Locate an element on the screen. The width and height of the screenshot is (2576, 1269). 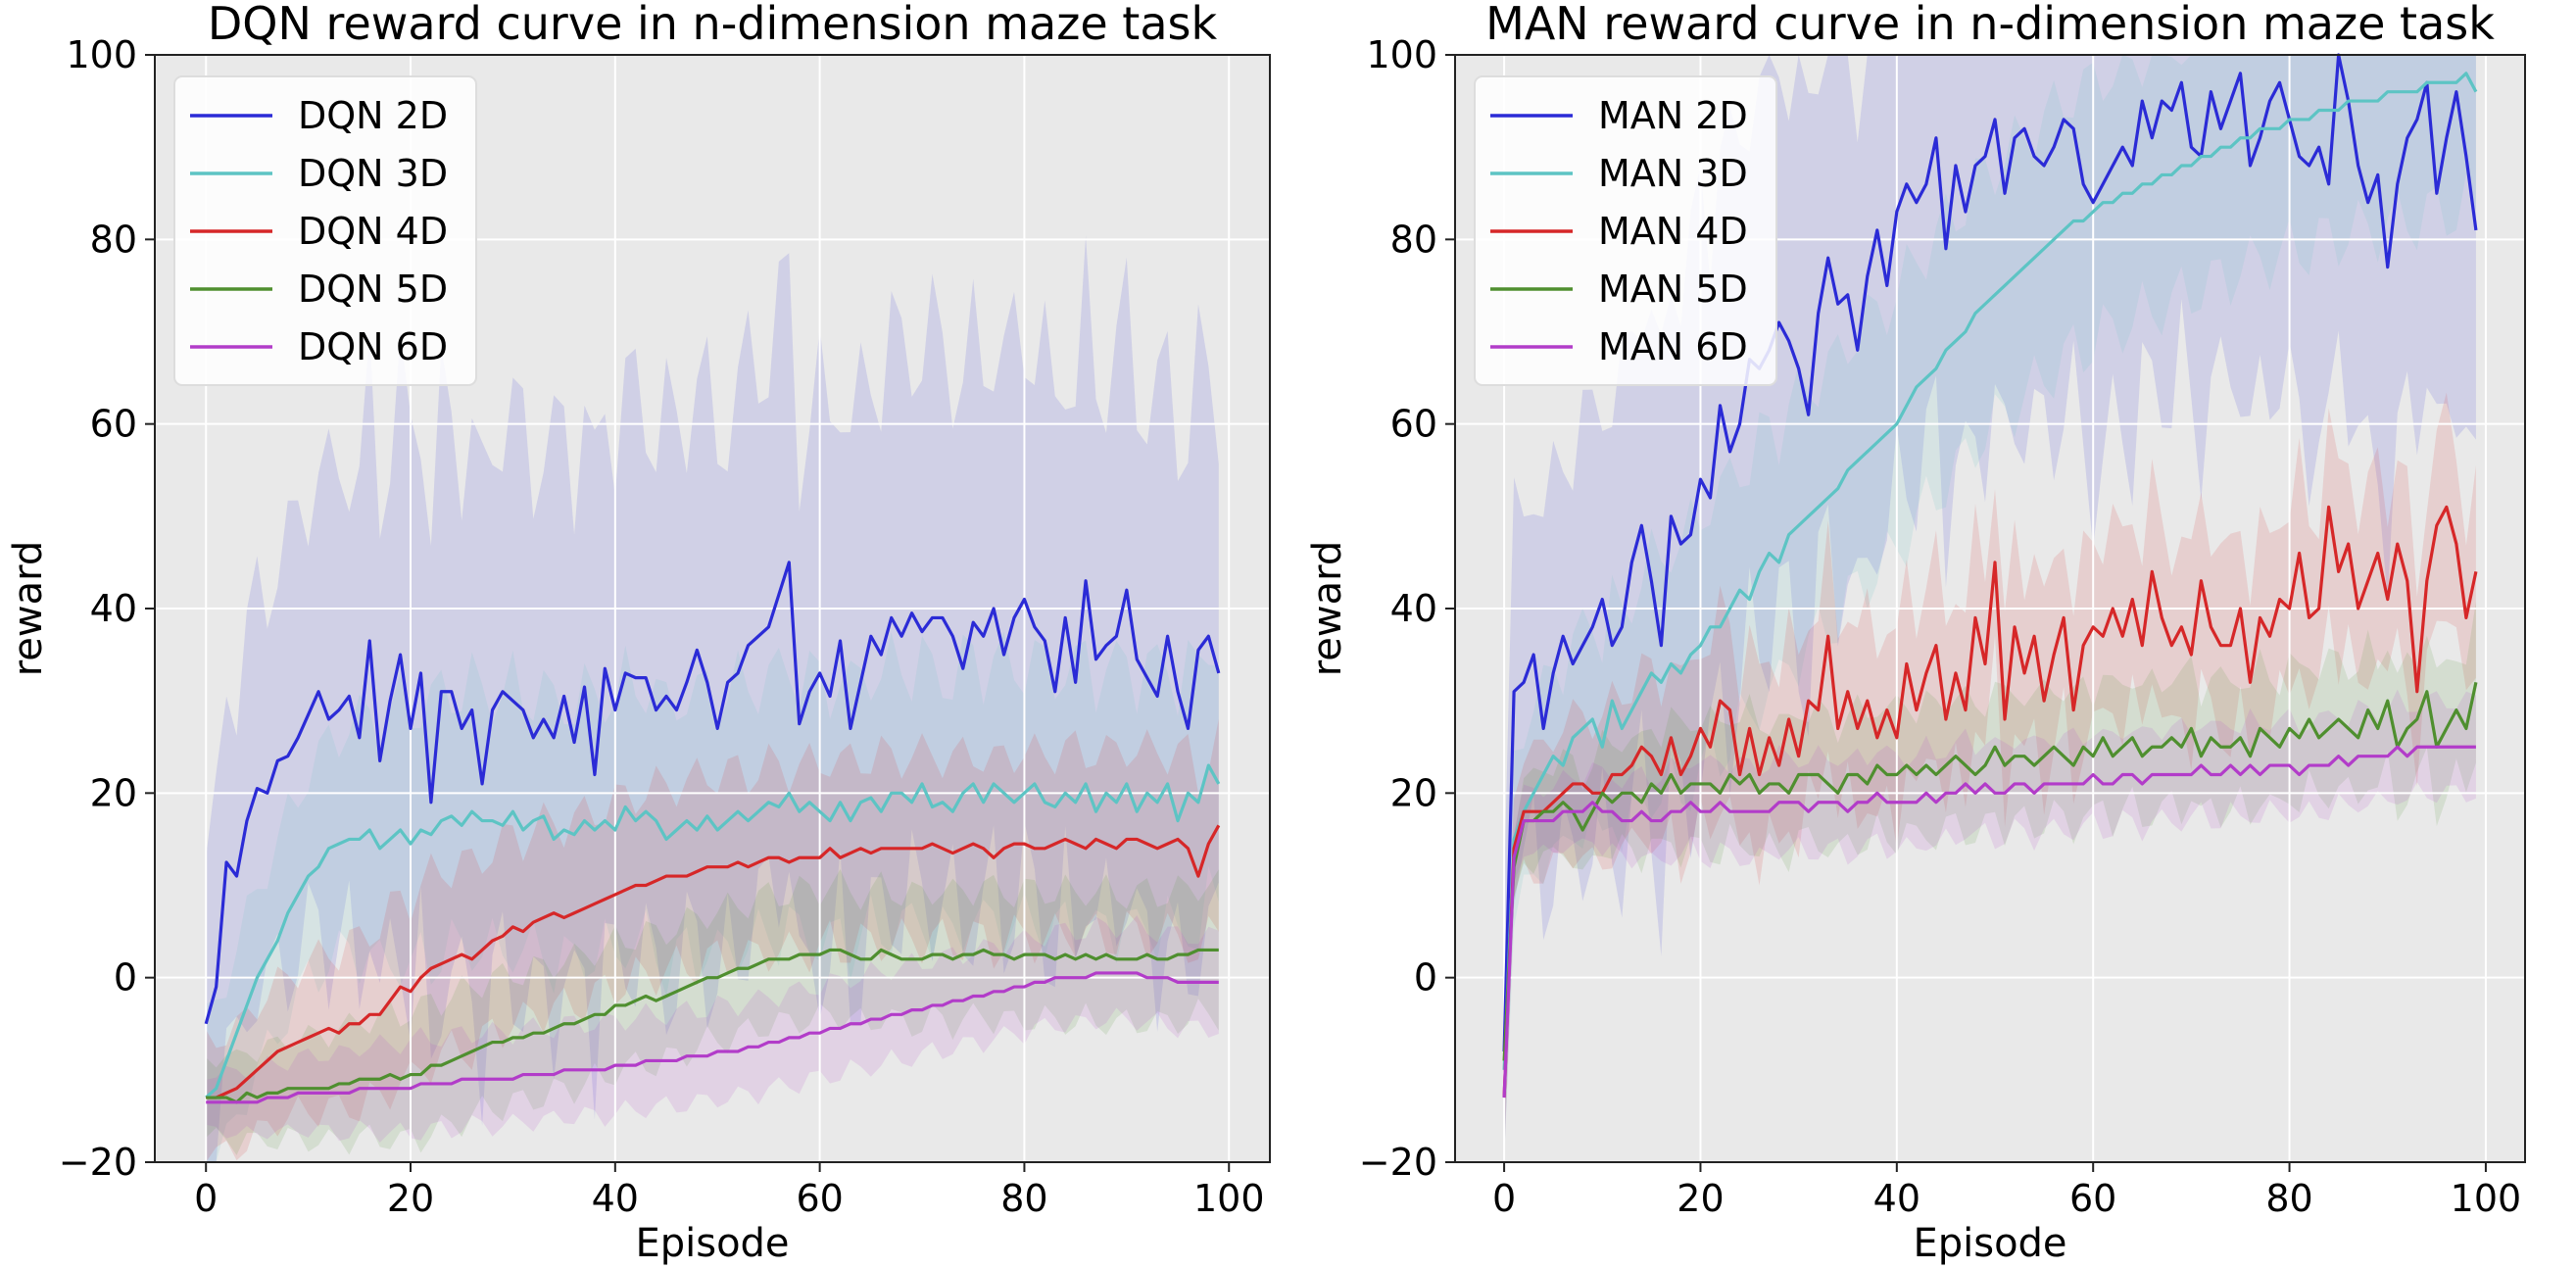
dqn-series-4d-line is located at coordinates (713, 961).